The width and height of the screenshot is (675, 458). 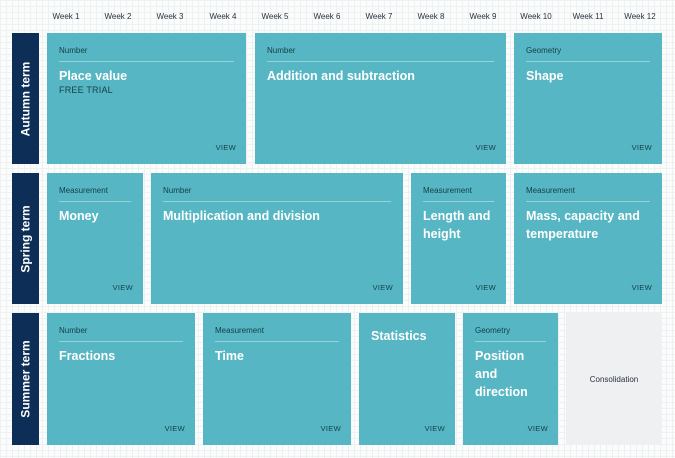 I want to click on spring-term-label: Spring term, so click(x=25, y=238).